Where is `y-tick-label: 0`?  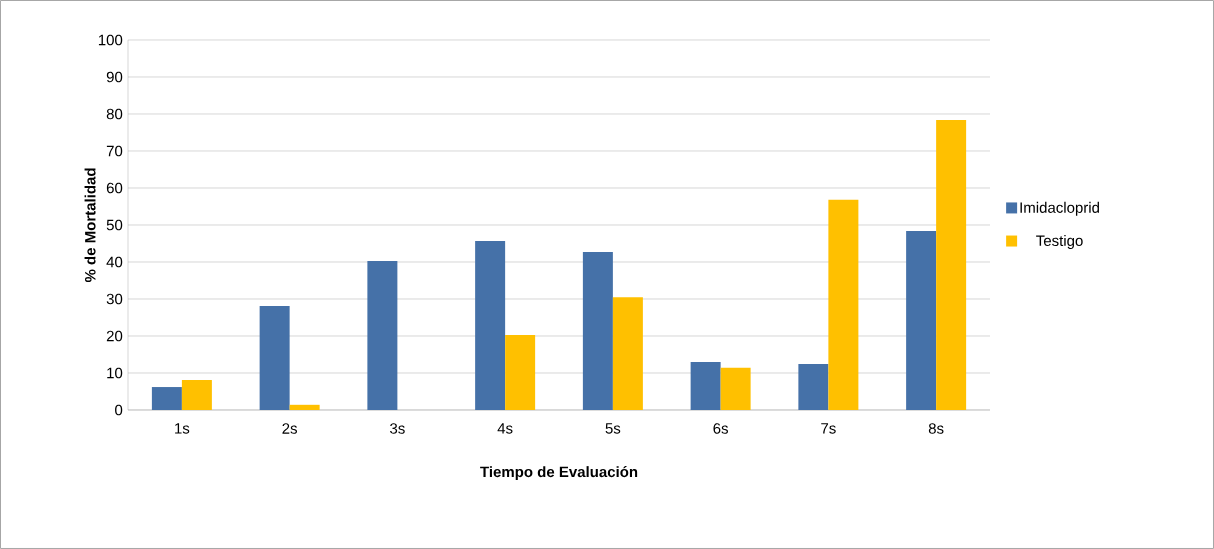
y-tick-label: 0 is located at coordinates (119, 410).